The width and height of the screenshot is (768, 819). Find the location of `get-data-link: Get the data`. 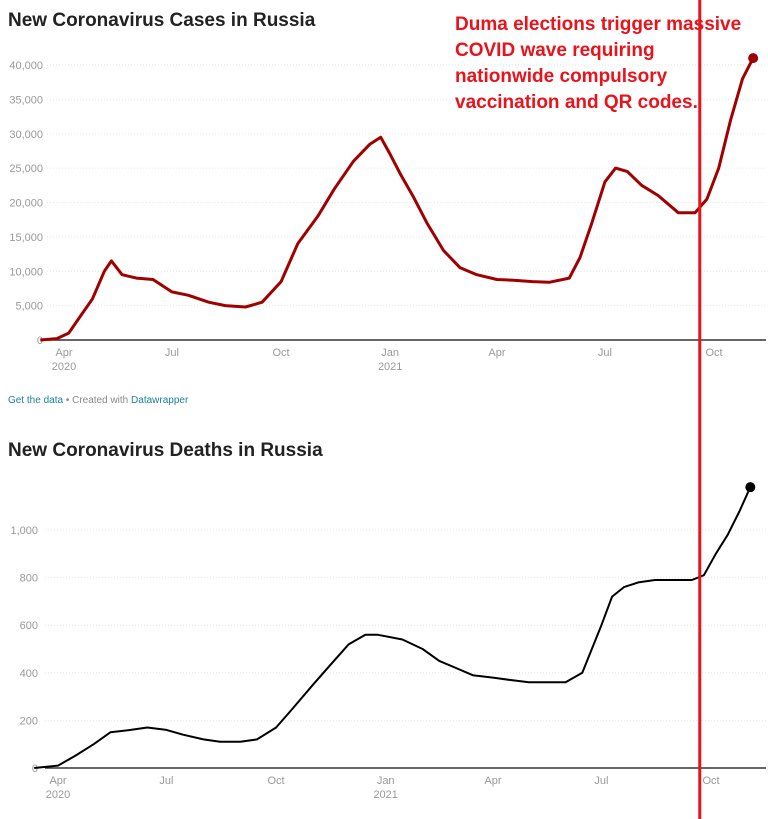

get-data-link: Get the data is located at coordinates (36, 400).